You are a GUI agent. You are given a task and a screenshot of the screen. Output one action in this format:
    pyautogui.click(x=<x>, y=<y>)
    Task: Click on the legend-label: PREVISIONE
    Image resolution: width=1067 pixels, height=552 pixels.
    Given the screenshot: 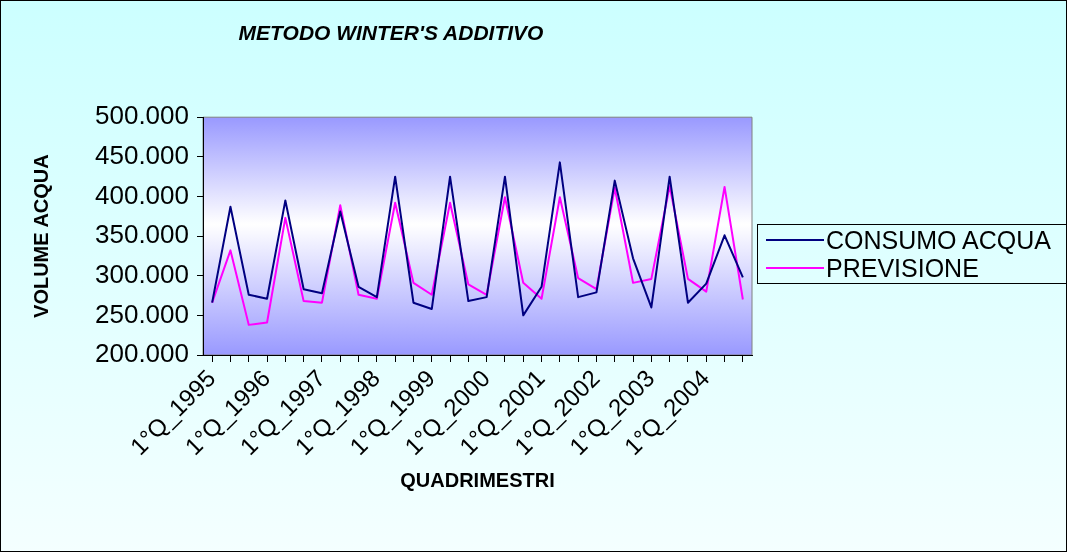 What is the action you would take?
    pyautogui.click(x=902, y=268)
    